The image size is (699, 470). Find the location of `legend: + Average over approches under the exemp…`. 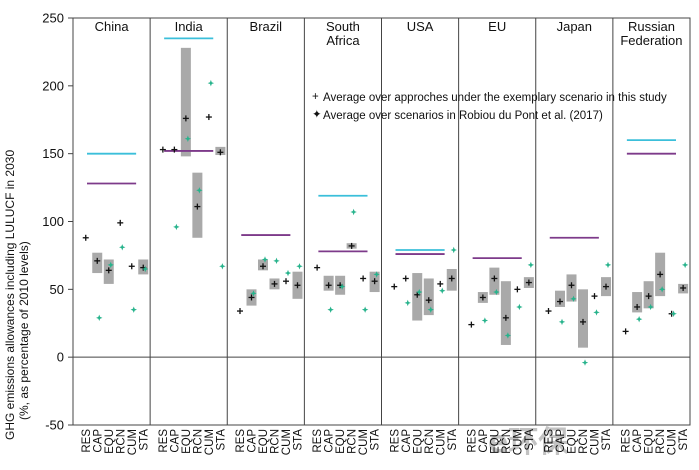

legend: + Average over approches under the exemp… is located at coordinates (489, 106).